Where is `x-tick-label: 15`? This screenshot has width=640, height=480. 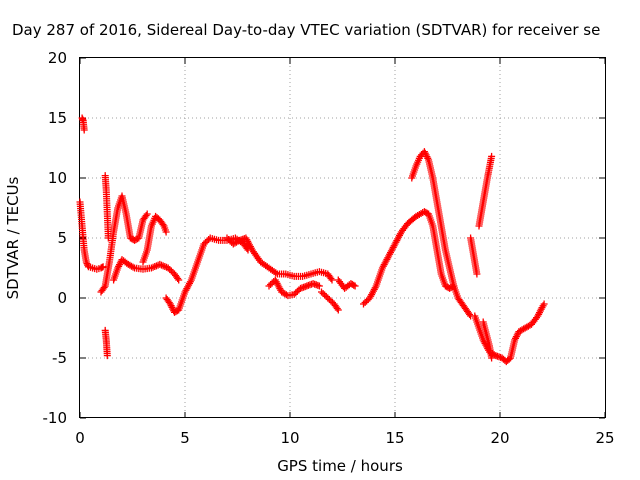 x-tick-label: 15 is located at coordinates (394, 438).